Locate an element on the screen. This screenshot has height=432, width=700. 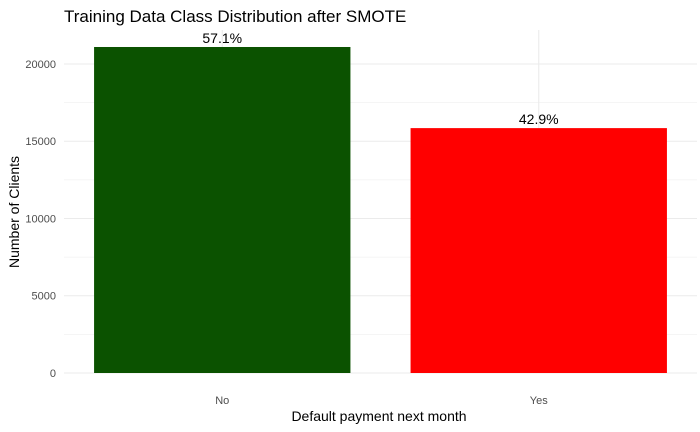
y-tick-label: 10000 is located at coordinates (40, 219).